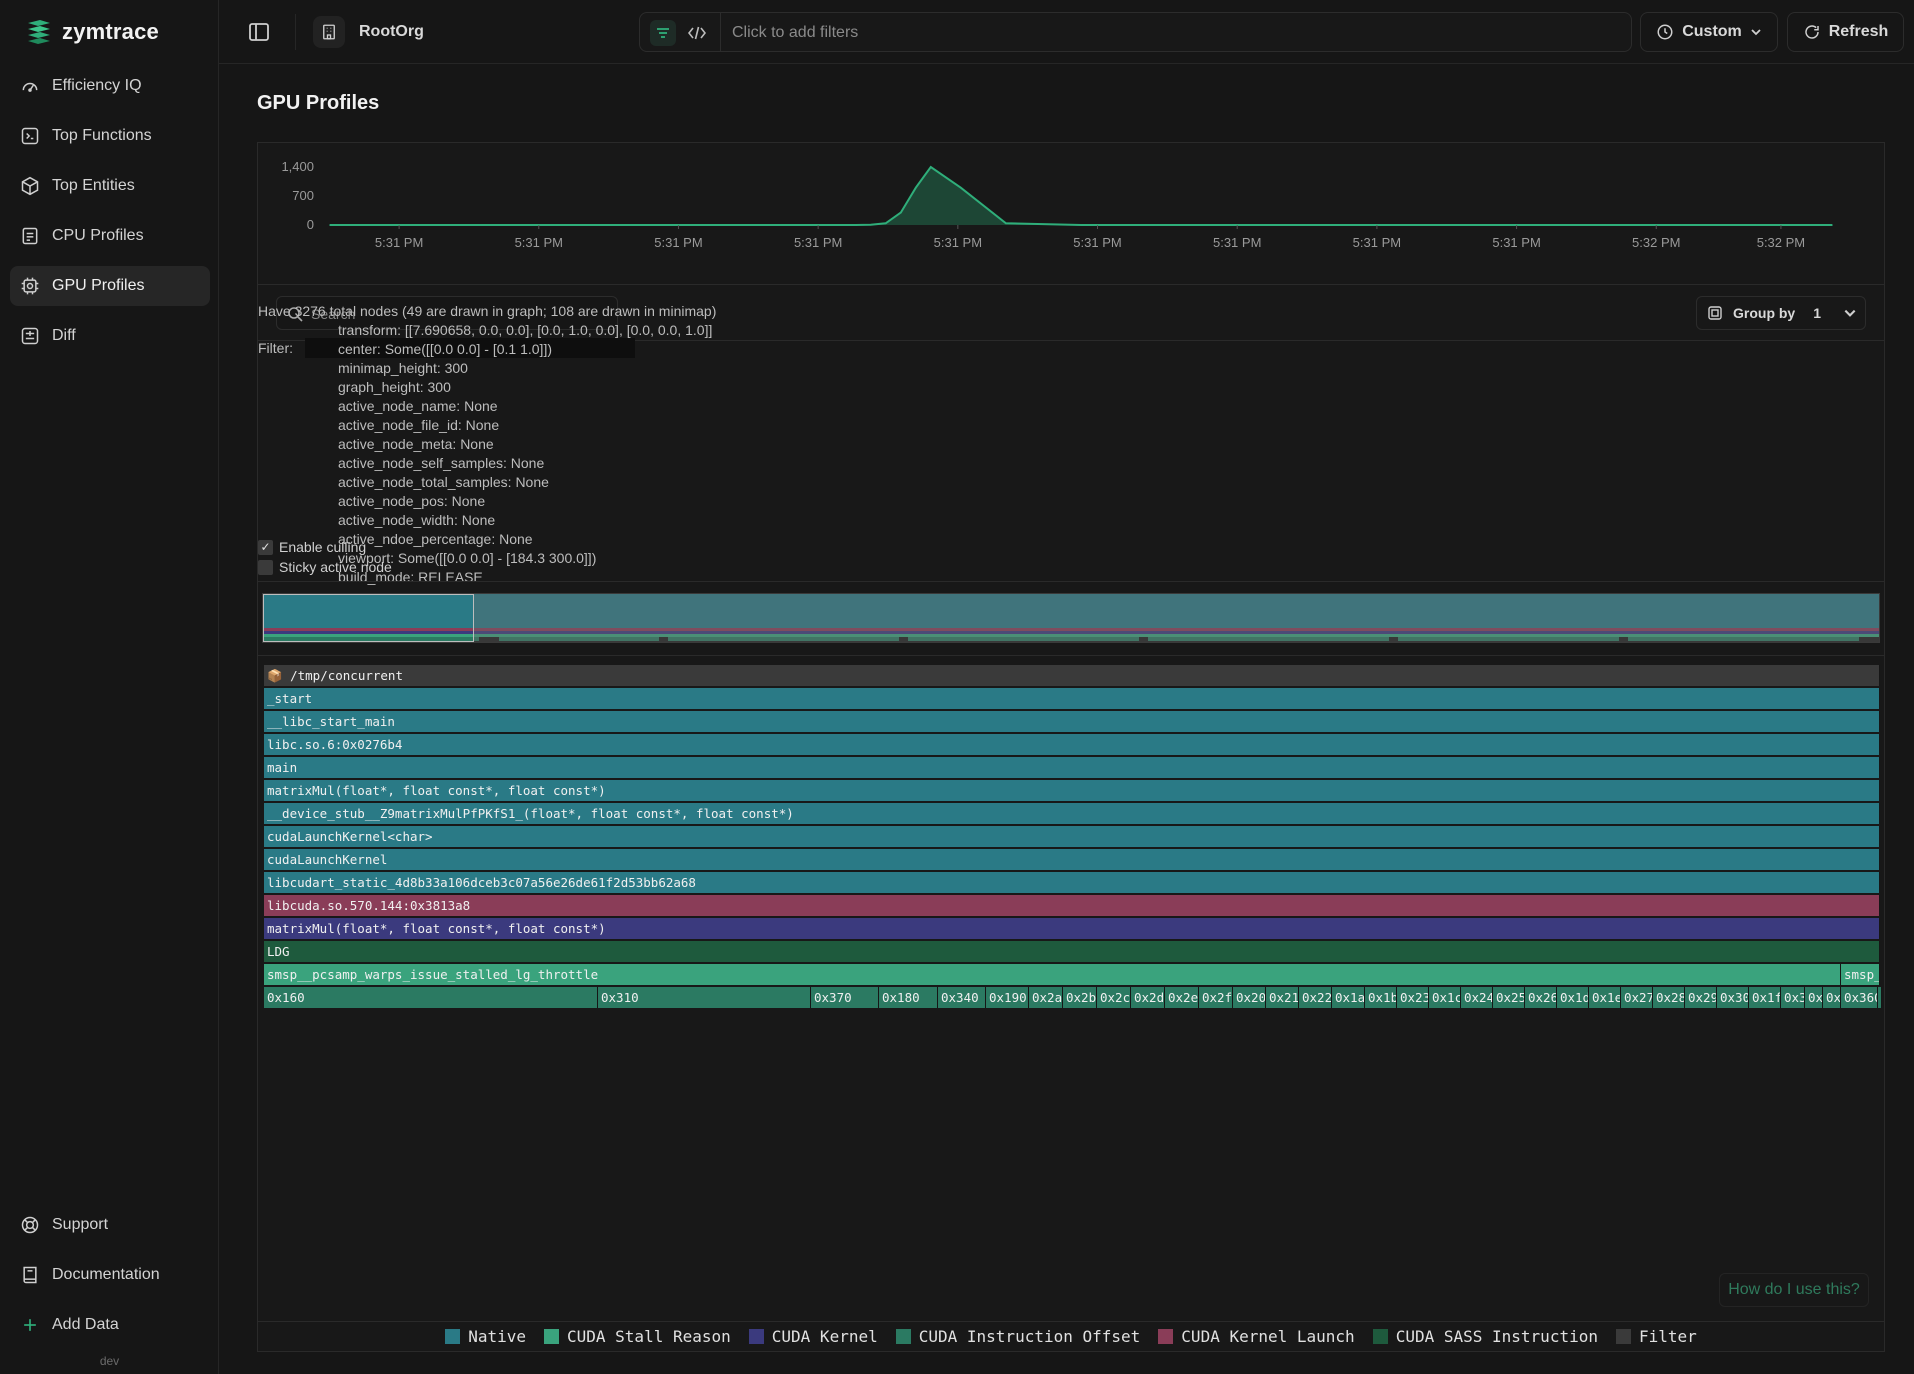  Describe the element at coordinates (1880, 997) in the screenshot. I see `flamegraph-frame: 0x` at that location.